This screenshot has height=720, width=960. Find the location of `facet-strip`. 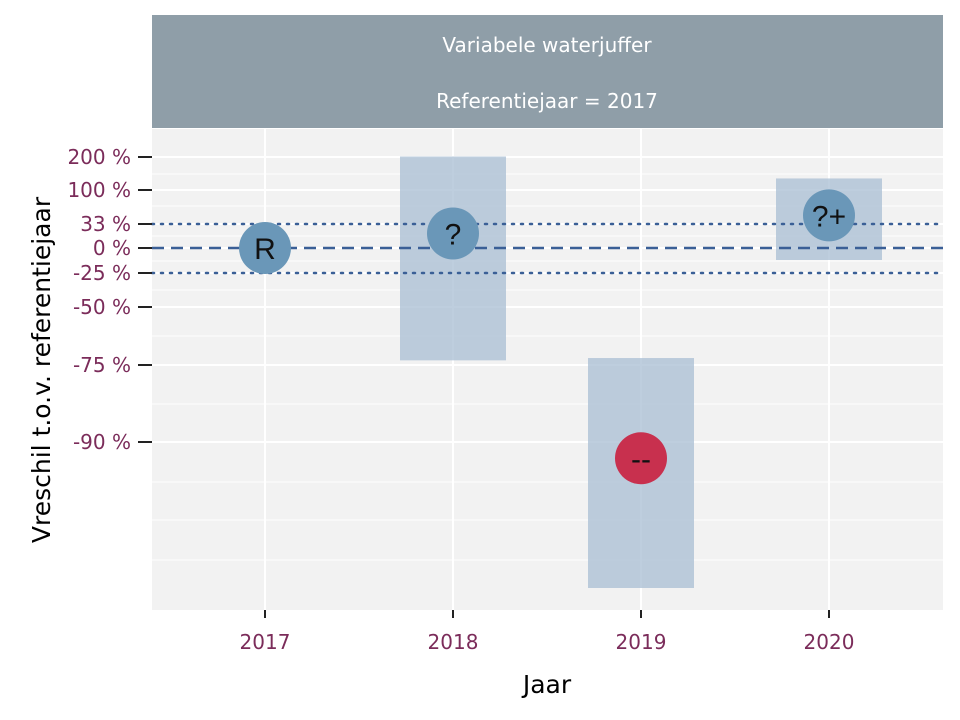

facet-strip is located at coordinates (547, 71).